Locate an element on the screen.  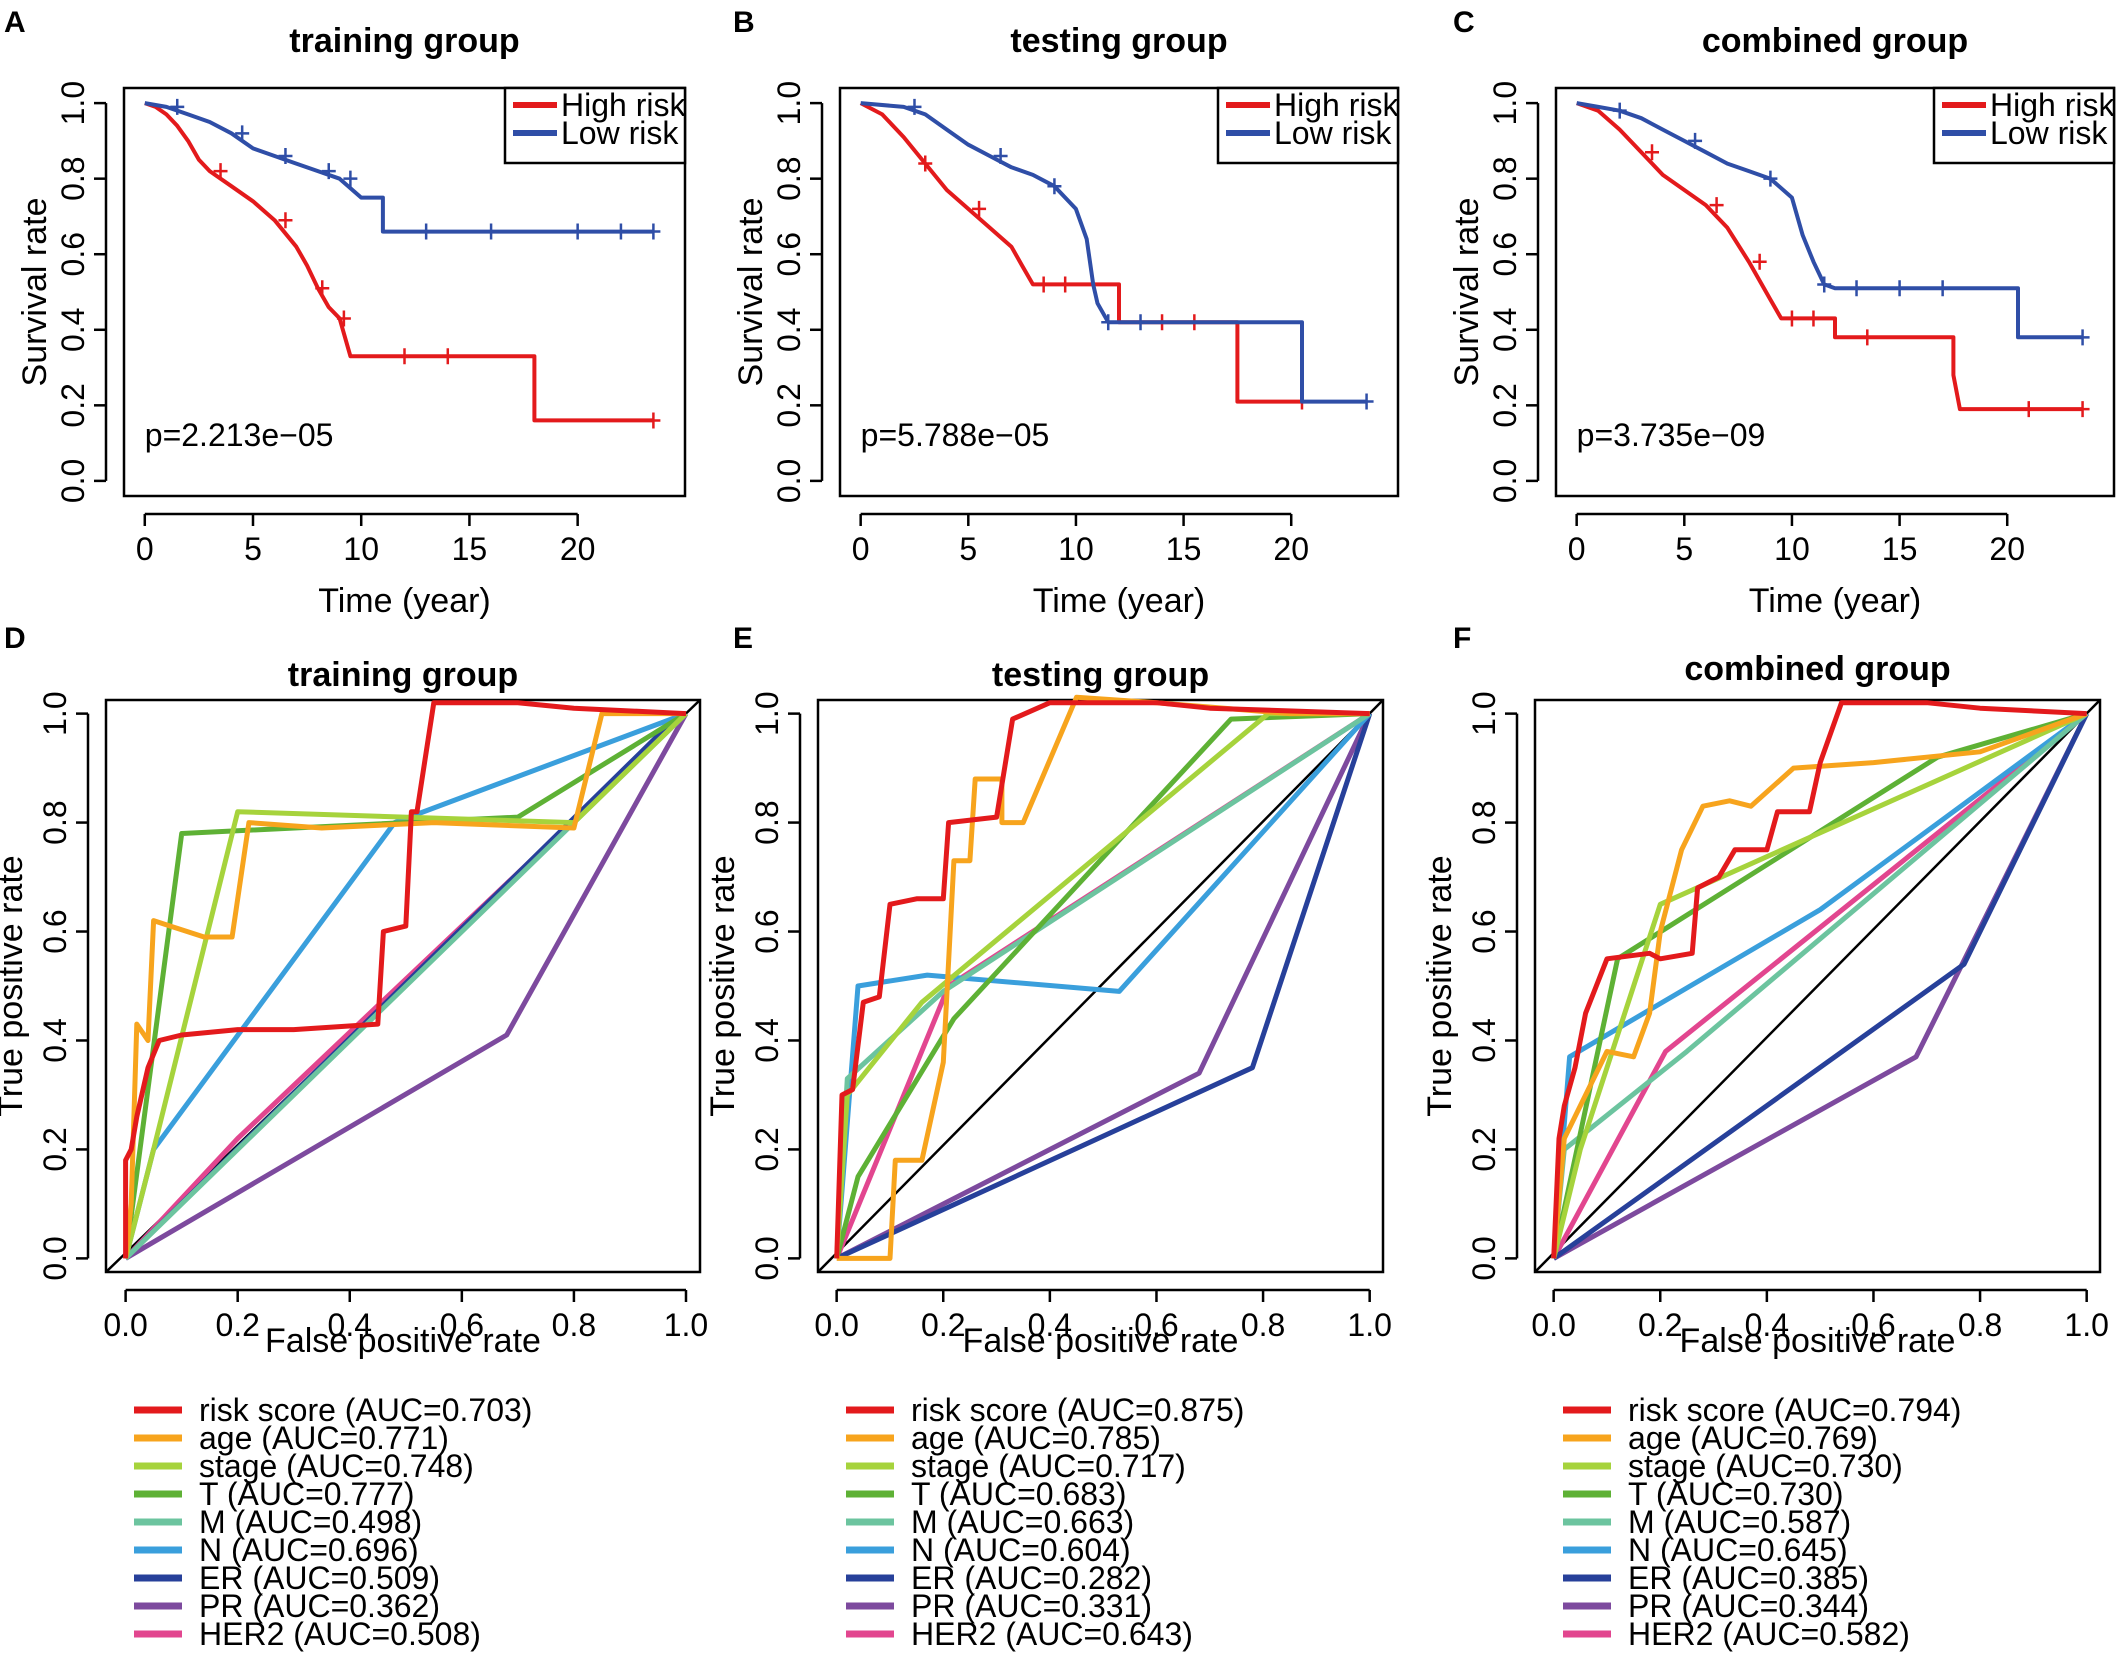
x-axis-label: False positive rate is located at coordinates (1101, 1341).